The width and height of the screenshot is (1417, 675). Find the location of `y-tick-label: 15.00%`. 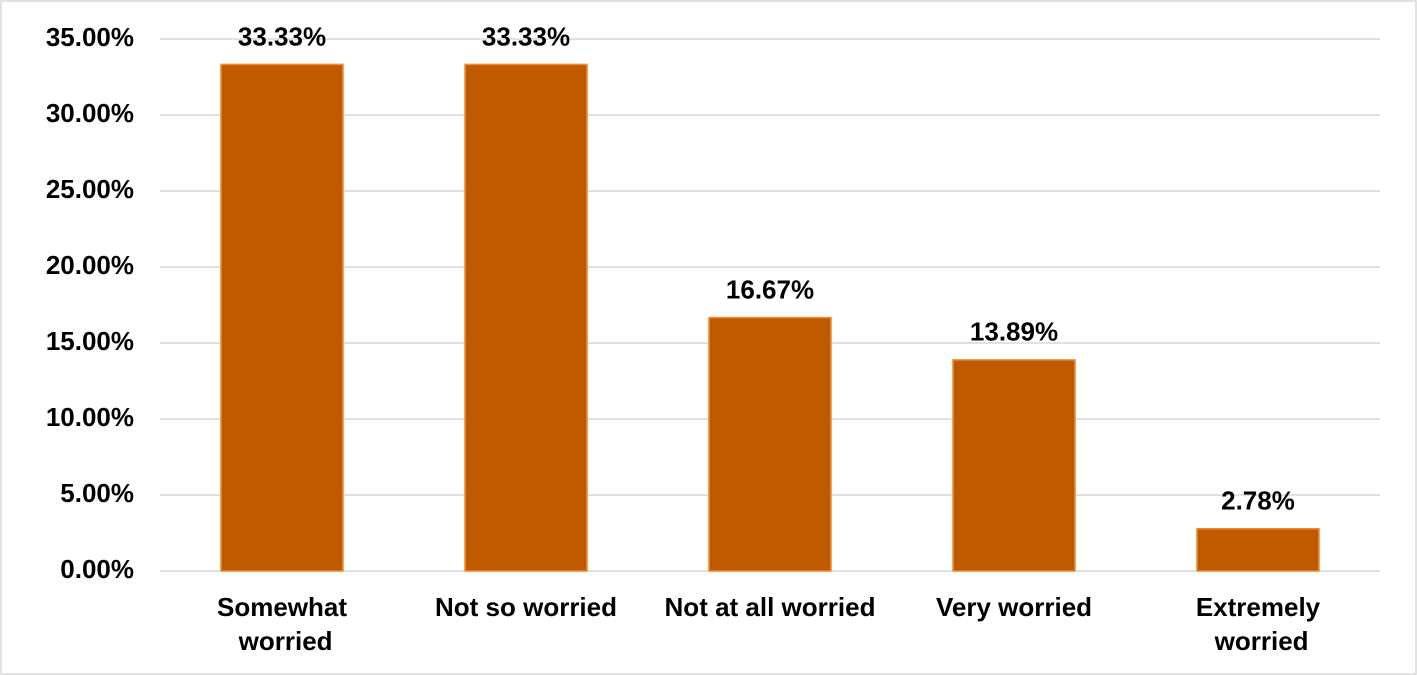

y-tick-label: 15.00% is located at coordinates (90, 341).